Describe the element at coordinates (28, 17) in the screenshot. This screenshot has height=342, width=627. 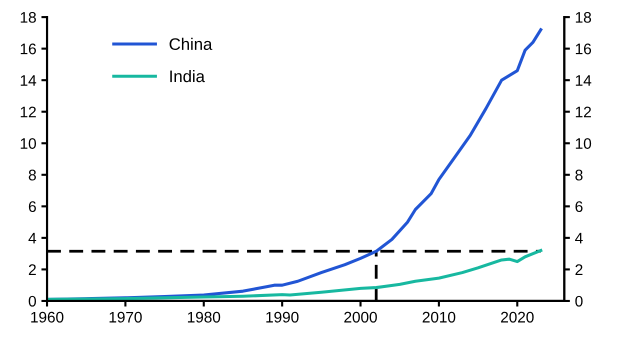
I see `y-tick-label: 18` at that location.